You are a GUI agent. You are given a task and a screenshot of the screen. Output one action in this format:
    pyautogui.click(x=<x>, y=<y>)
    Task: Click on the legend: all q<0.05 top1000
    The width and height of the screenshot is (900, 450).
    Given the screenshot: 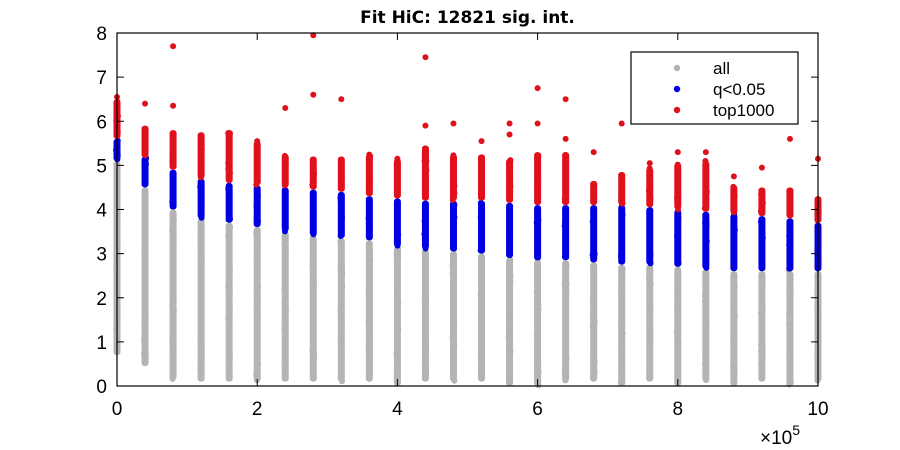 What is the action you would take?
    pyautogui.click(x=714, y=88)
    